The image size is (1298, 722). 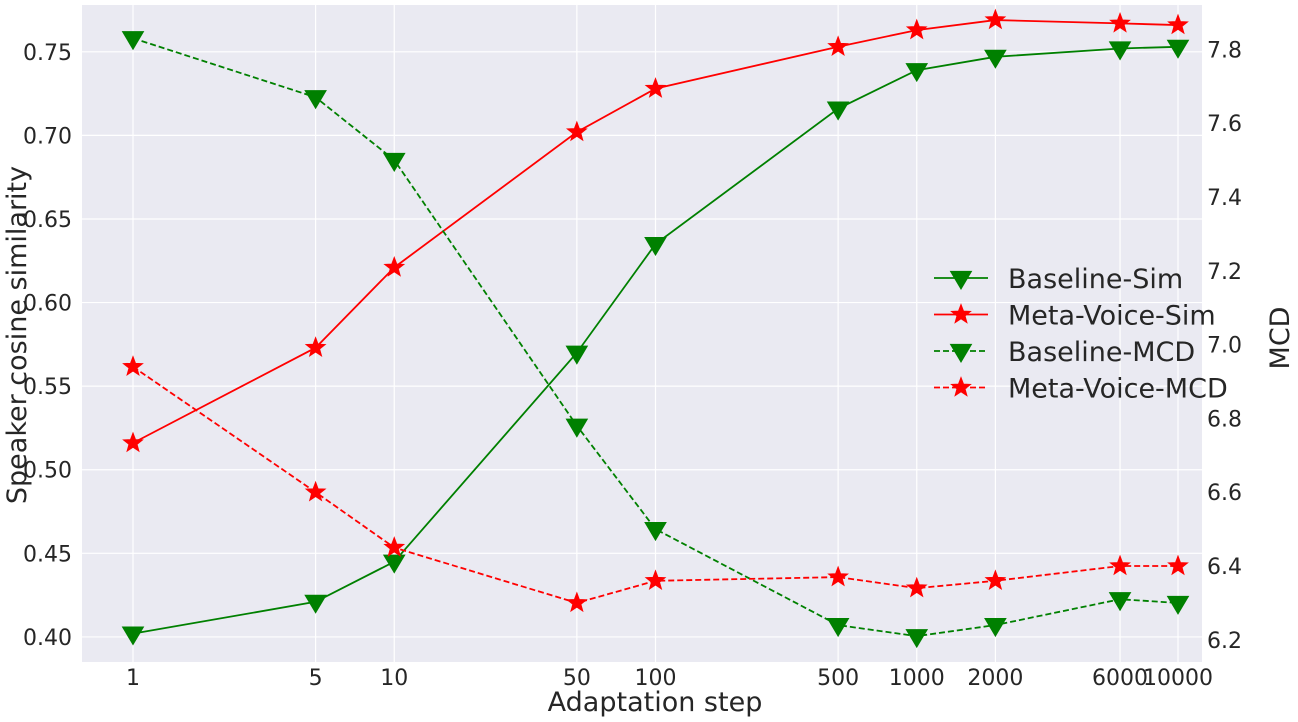 I want to click on left-y-tick-label: 0.65, so click(x=47, y=220).